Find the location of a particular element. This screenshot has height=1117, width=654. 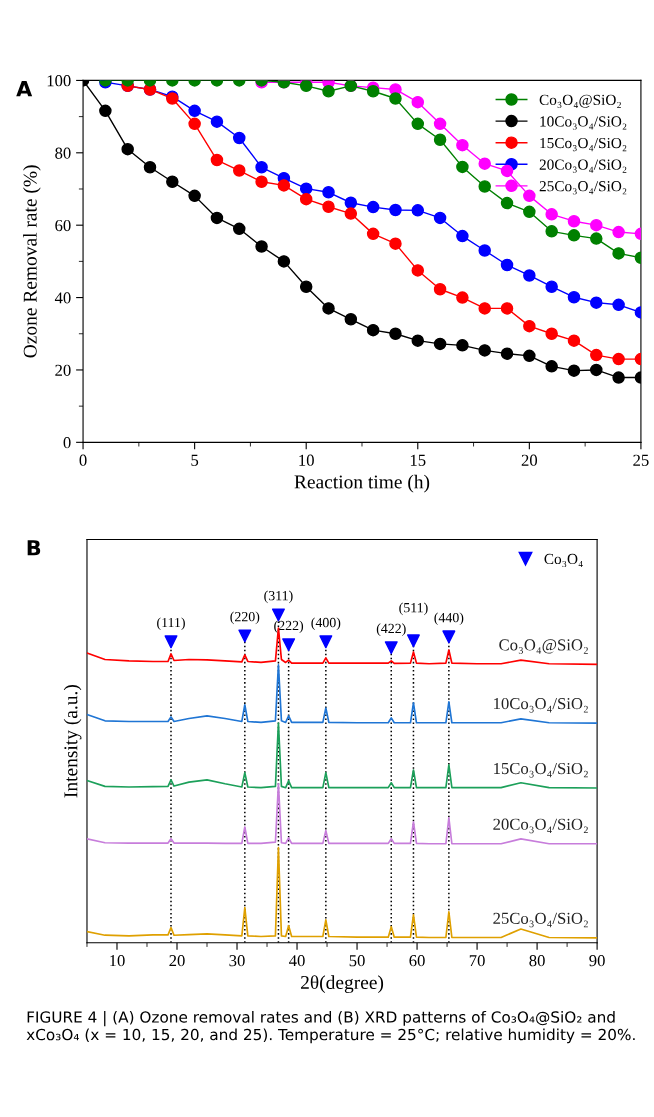

x-tick-label: 15 is located at coordinates (418, 460).